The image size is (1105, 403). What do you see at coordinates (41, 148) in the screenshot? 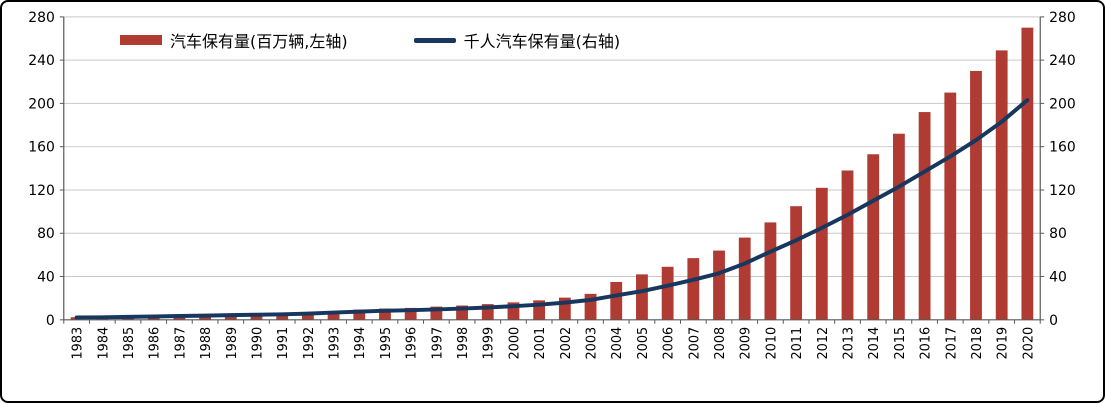
I see `y-tick-label-left: 160` at bounding box center [41, 148].